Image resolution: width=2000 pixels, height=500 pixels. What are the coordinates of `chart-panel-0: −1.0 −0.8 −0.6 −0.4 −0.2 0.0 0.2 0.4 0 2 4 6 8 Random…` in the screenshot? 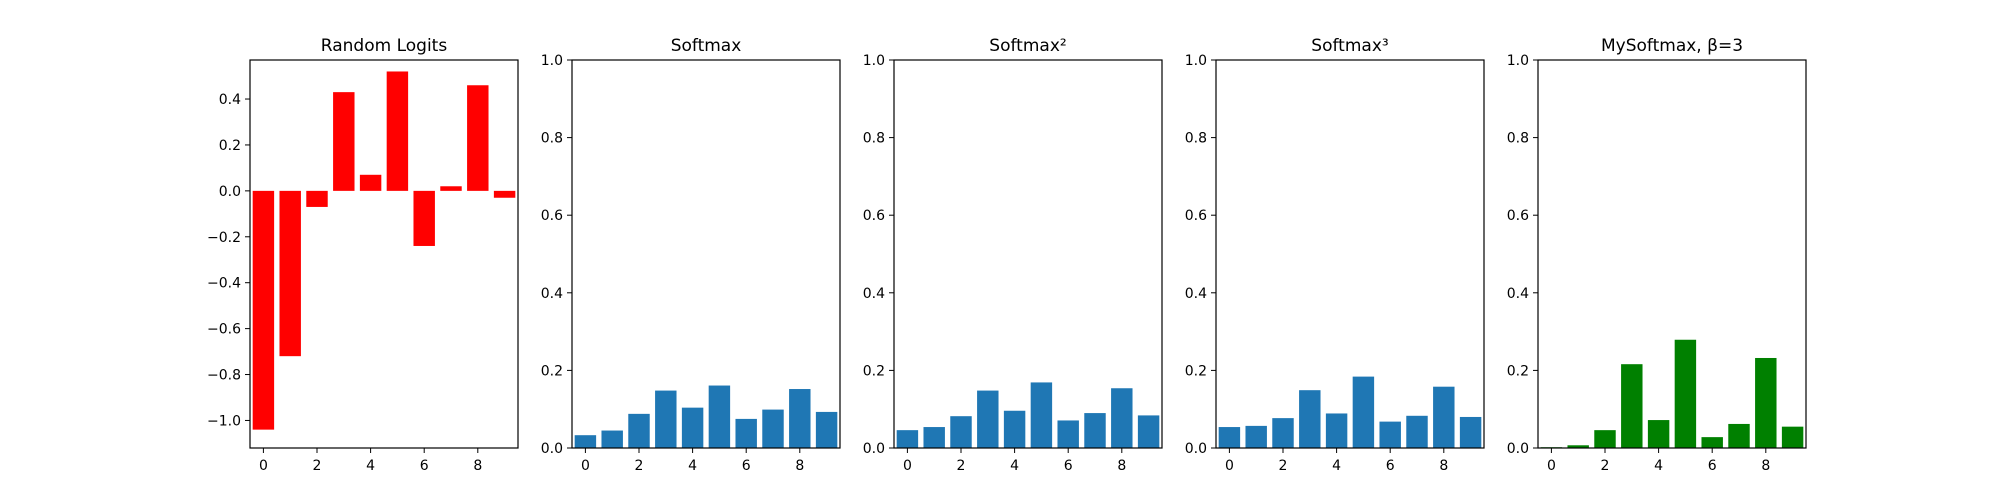 It's located at (363, 255).